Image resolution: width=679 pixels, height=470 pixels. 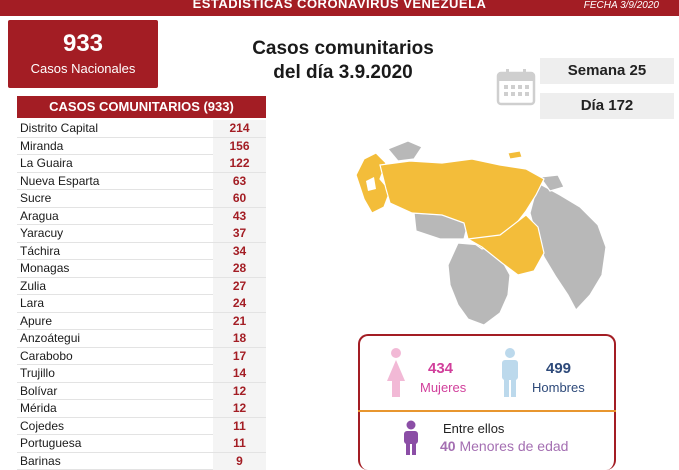 What do you see at coordinates (40, 250) in the screenshot?
I see `state-name: Táchira` at bounding box center [40, 250].